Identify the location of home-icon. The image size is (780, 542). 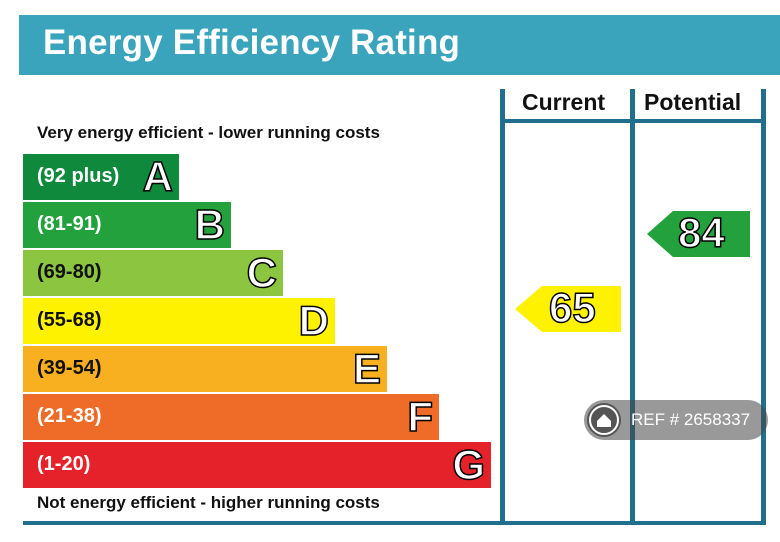
(604, 420).